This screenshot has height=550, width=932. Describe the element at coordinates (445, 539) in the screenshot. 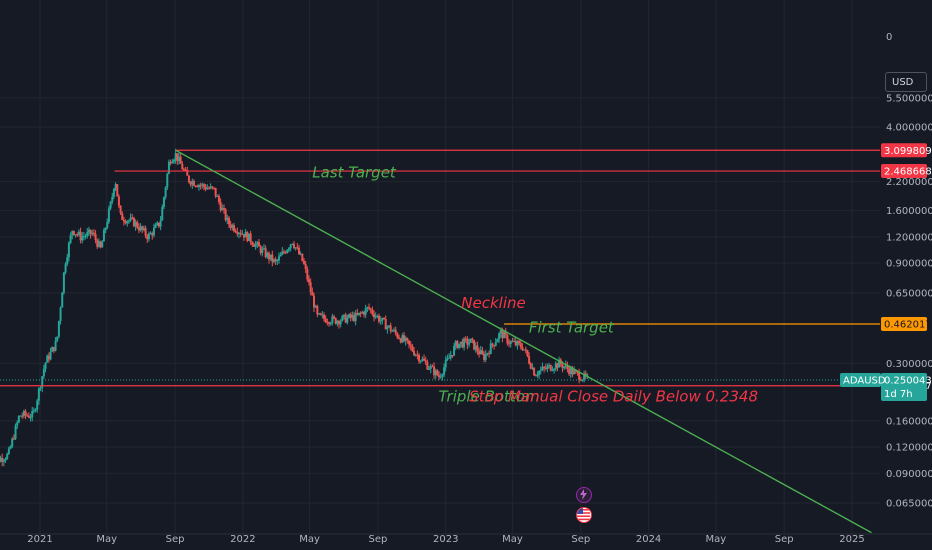

I see `x-tick-label: 2023` at that location.